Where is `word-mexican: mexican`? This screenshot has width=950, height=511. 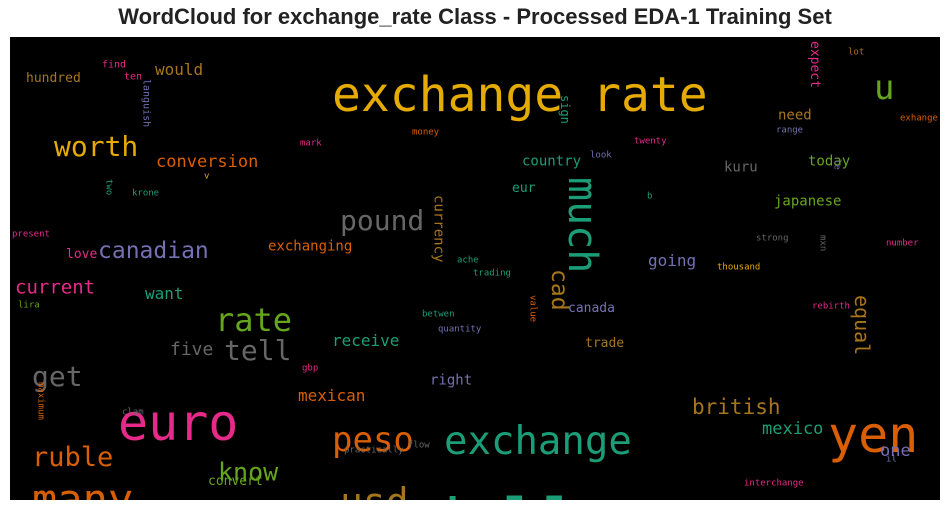 word-mexican: mexican is located at coordinates (331, 395).